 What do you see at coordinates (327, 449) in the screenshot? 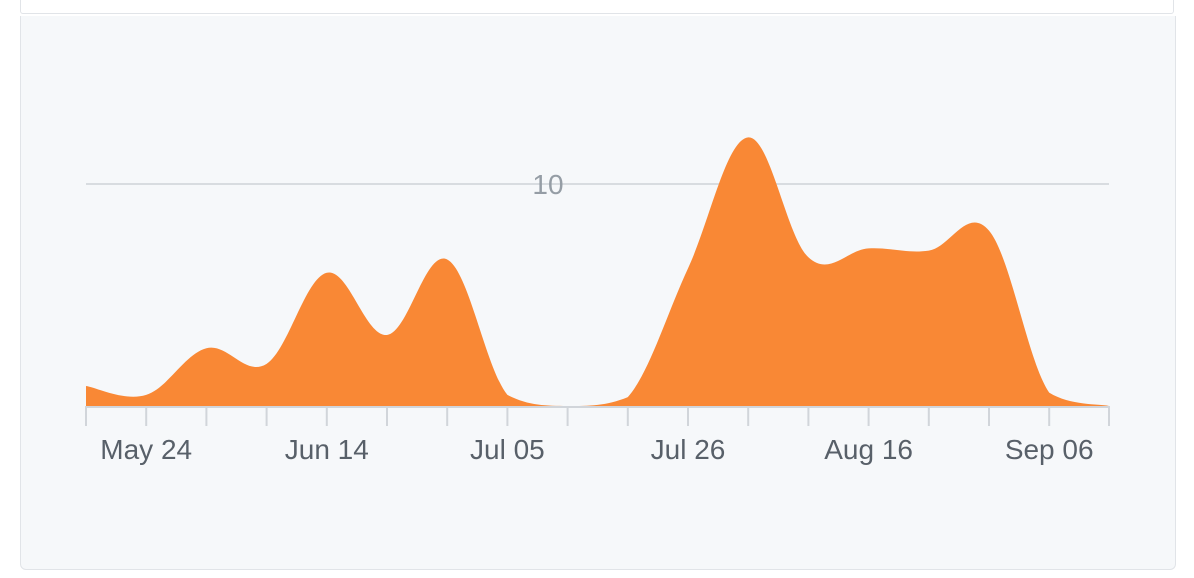
I see `x-tick-label: Jun 14` at bounding box center [327, 449].